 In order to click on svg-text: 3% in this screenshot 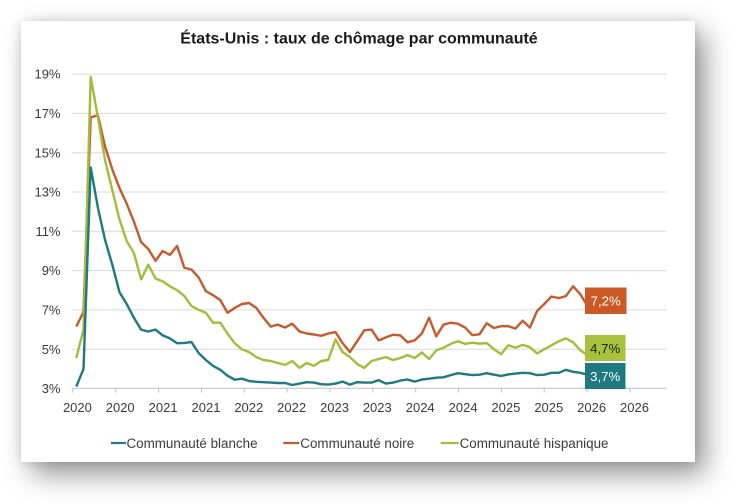, I will do `click(51, 388)`.